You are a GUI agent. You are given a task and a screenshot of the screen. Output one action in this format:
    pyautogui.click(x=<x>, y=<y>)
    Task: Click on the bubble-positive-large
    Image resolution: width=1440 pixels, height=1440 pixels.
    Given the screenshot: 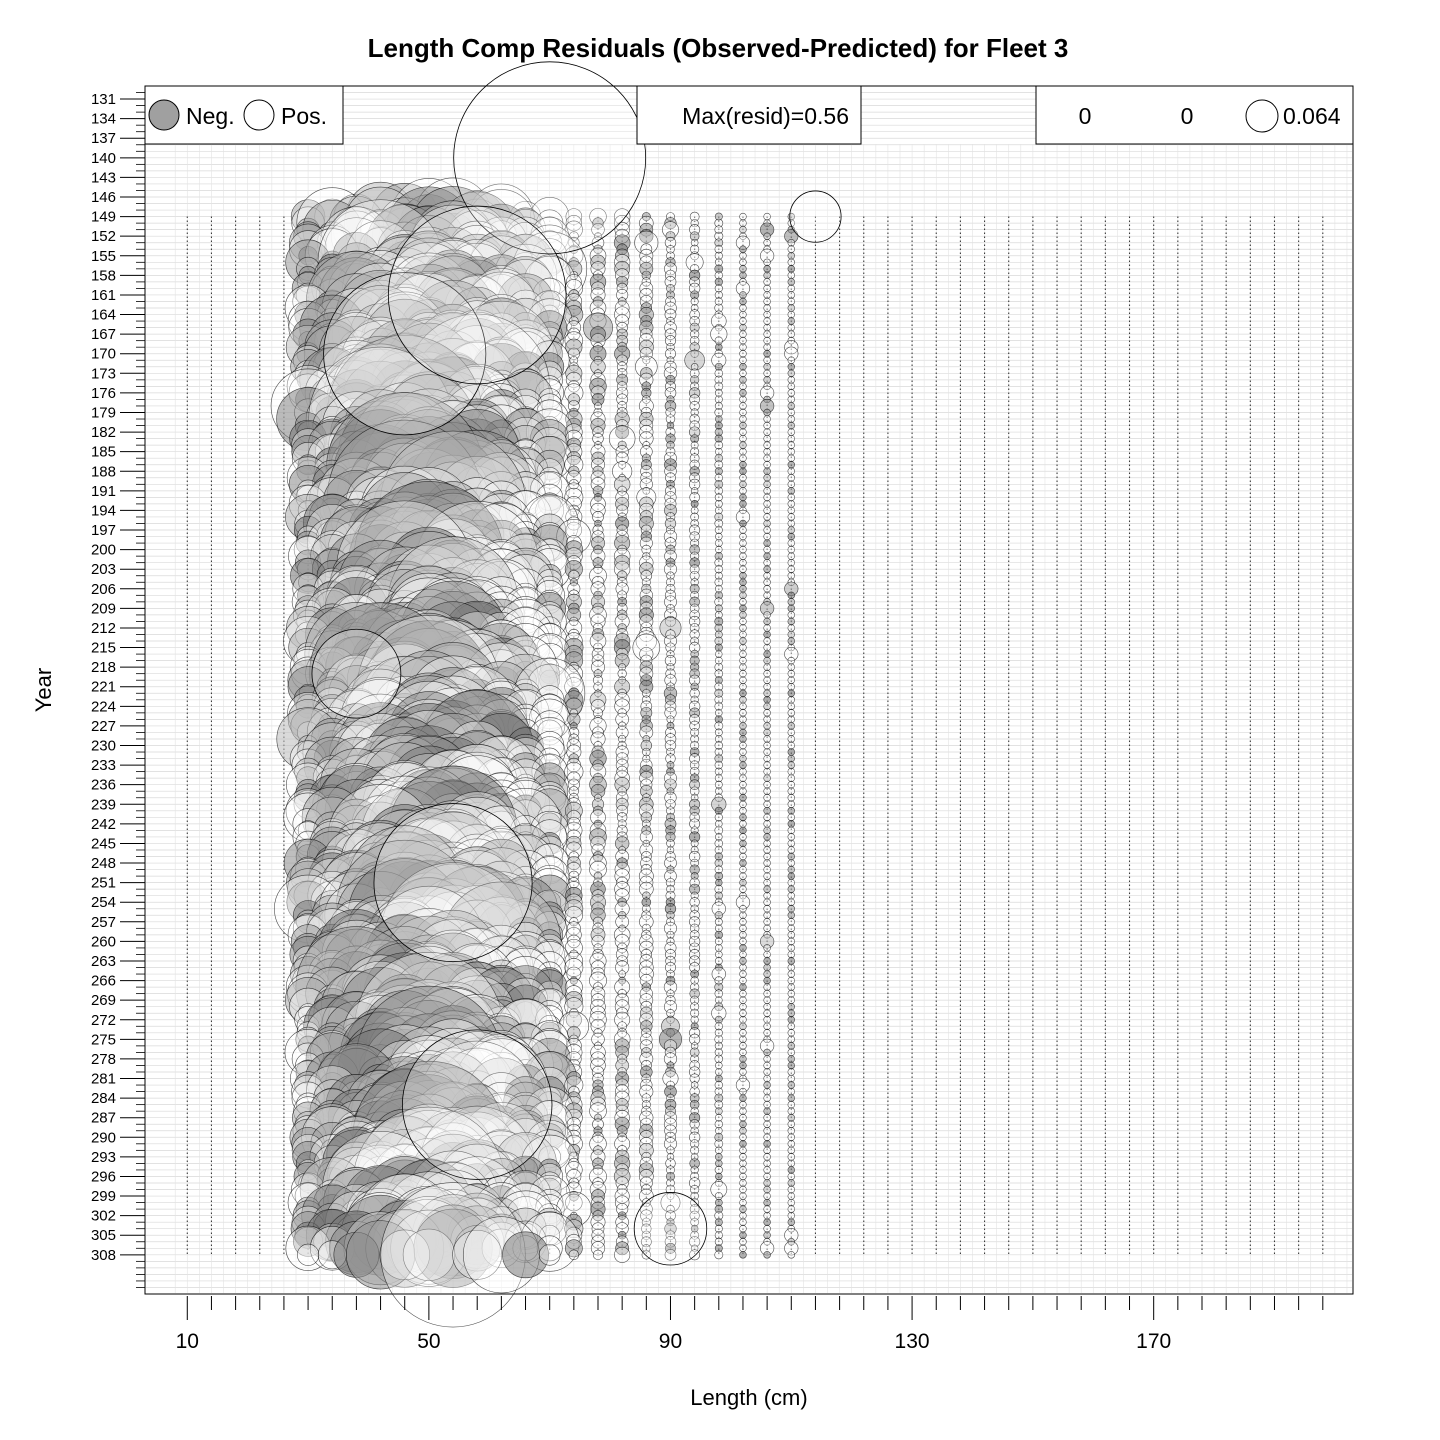 What is the action you would take?
    pyautogui.click(x=477, y=295)
    